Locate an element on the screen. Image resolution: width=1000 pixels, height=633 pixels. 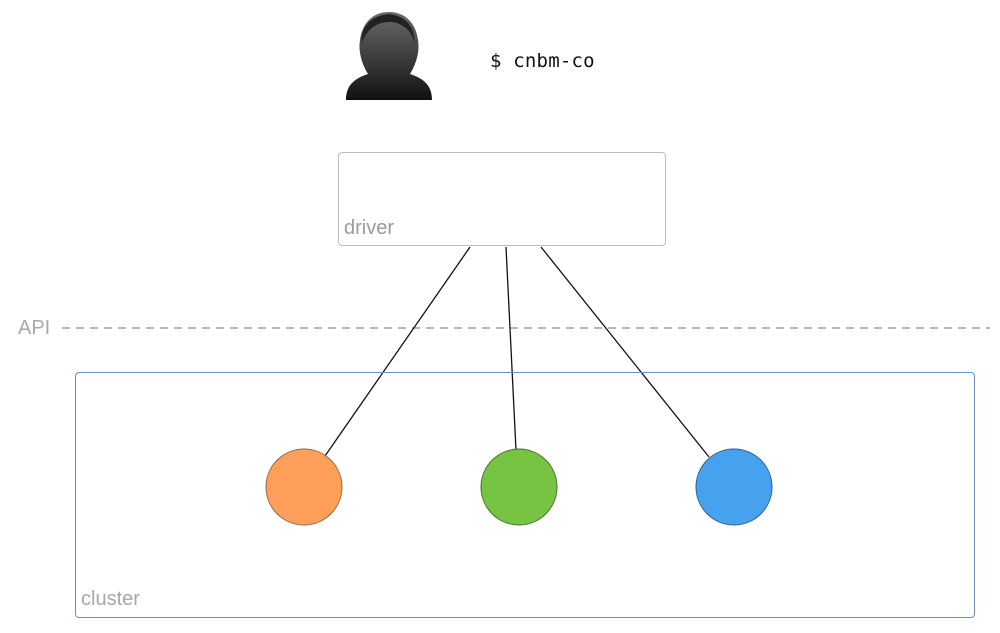
cluster-node-orange is located at coordinates (304, 487).